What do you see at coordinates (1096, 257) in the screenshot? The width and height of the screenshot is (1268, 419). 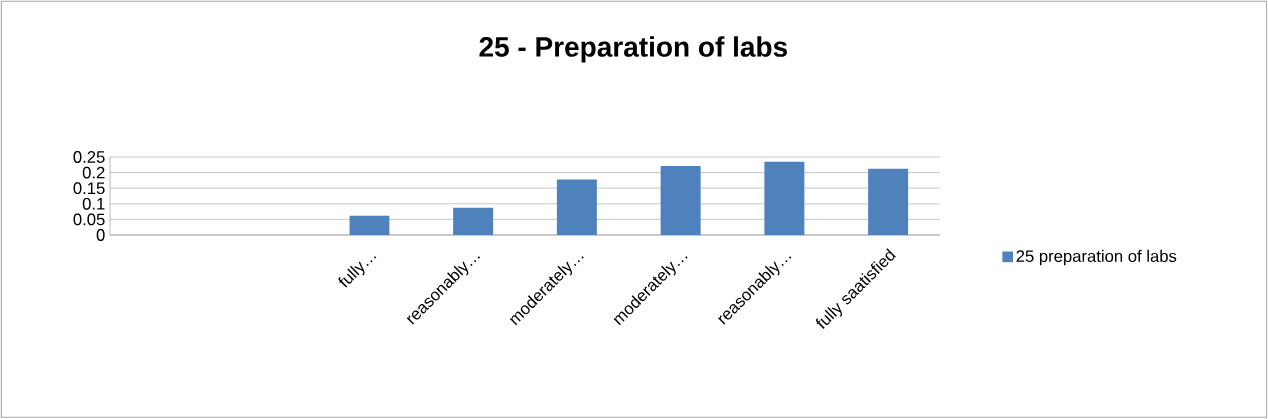 I see `legend-label: 25 preparation of labs` at bounding box center [1096, 257].